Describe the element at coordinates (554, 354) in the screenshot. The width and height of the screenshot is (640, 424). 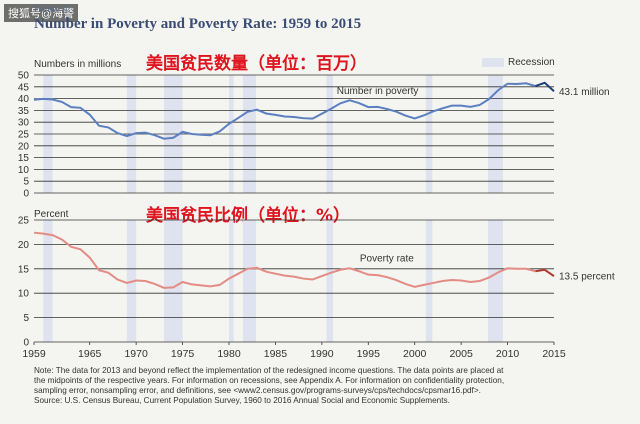
I see `x-tick-label: 2015` at that location.